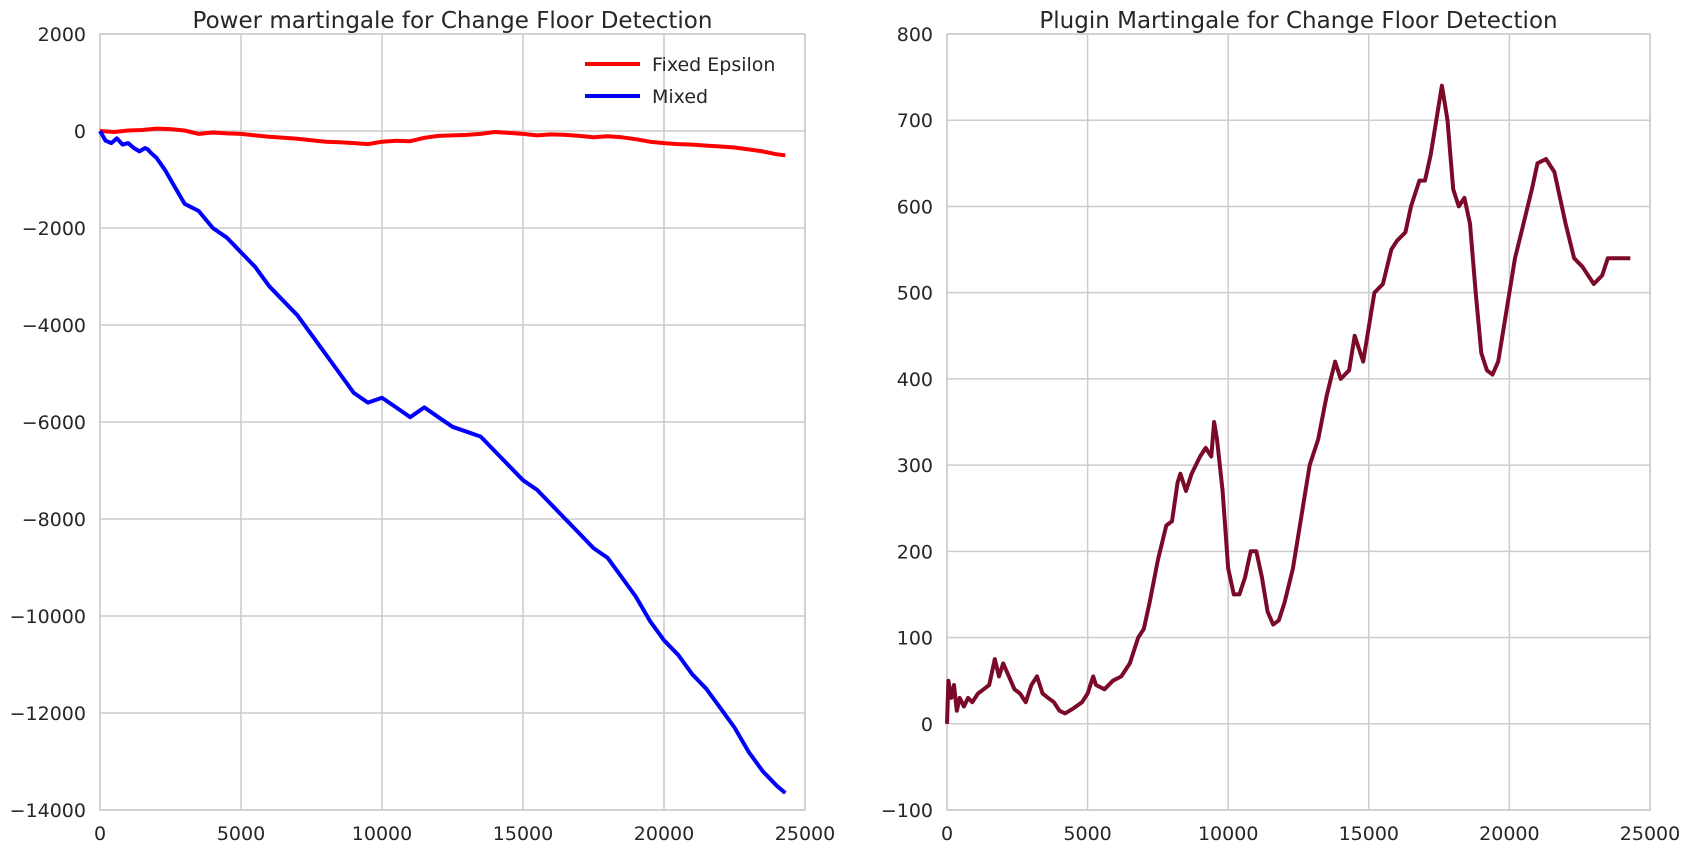 The height and width of the screenshot is (856, 1691). What do you see at coordinates (915, 380) in the screenshot?
I see `y-tick-label: 400` at bounding box center [915, 380].